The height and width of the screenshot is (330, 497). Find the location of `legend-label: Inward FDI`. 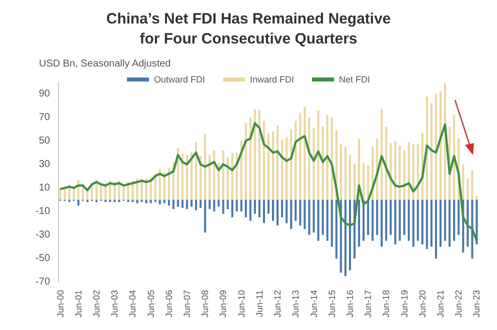

legend-label: Inward FDI is located at coordinates (272, 79).